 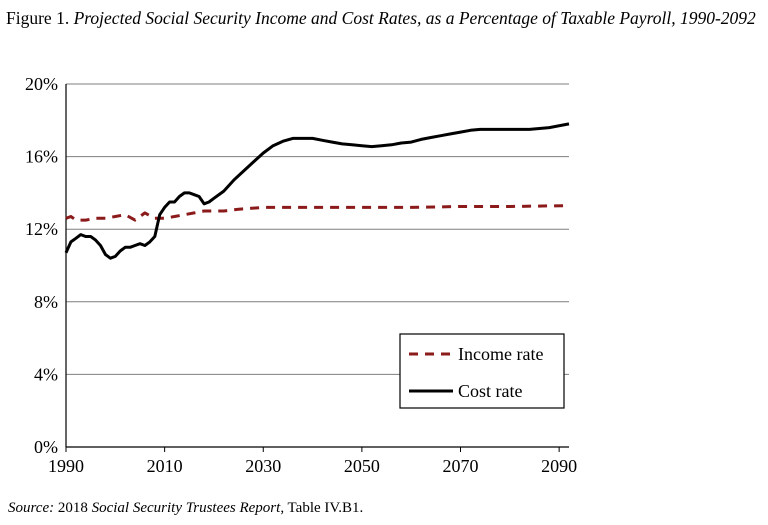 I want to click on y-tick-label: 20%, so click(x=41, y=84).